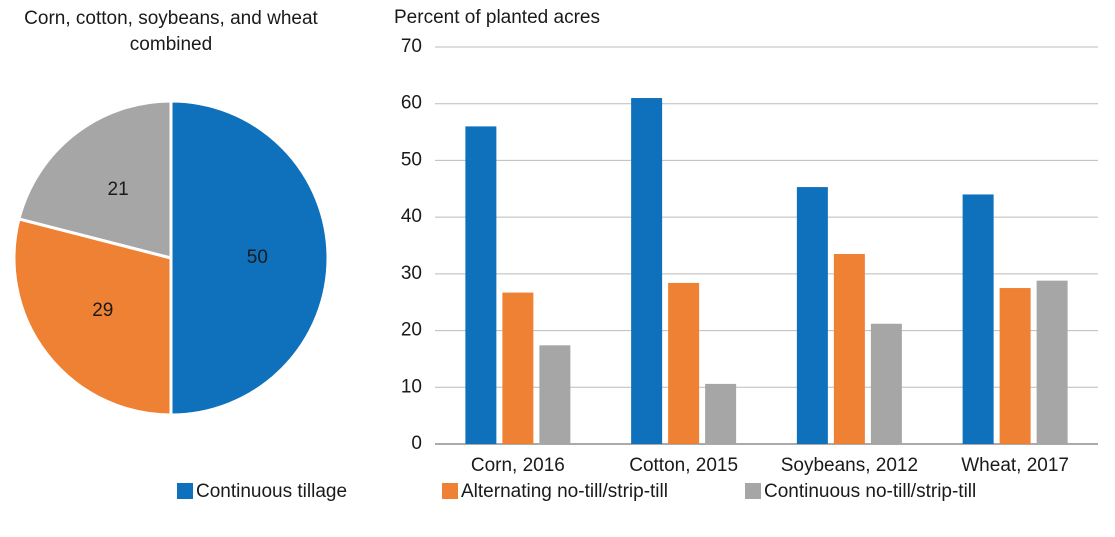 The width and height of the screenshot is (1115, 537). What do you see at coordinates (518, 465) in the screenshot?
I see `x-tick-label: Corn, 2016` at bounding box center [518, 465].